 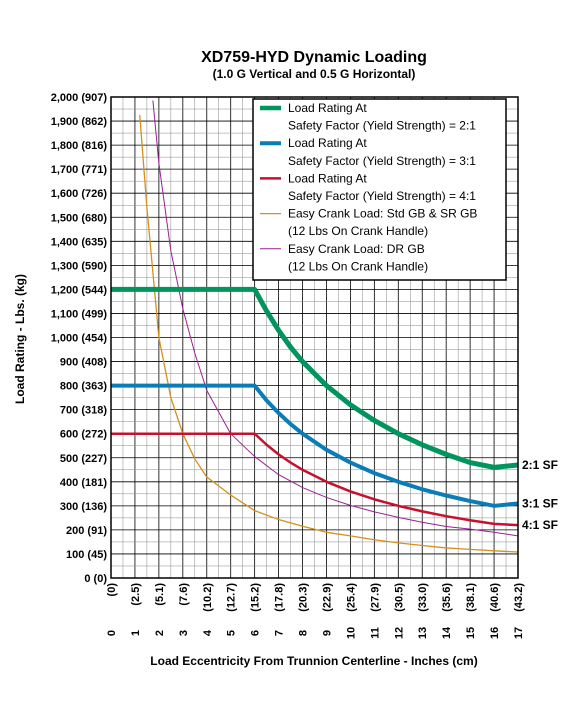 What do you see at coordinates (382, 126) in the screenshot?
I see `legend-label: Safety Factor (Yield Strength) = 2:1` at bounding box center [382, 126].